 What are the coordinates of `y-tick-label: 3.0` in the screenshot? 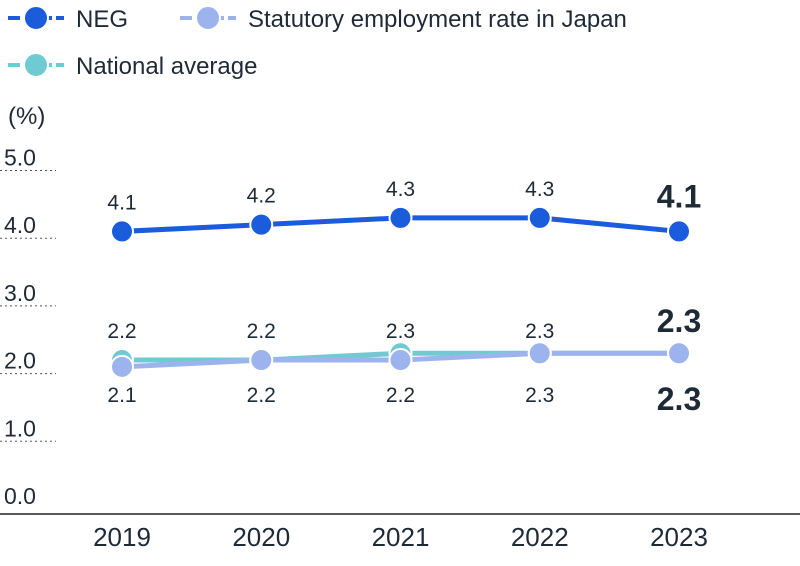 It's located at (20, 293).